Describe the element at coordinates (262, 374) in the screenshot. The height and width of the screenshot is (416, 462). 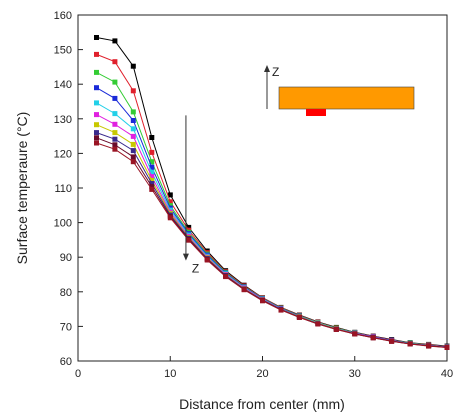
I see `x-tick-label: 20` at that location.